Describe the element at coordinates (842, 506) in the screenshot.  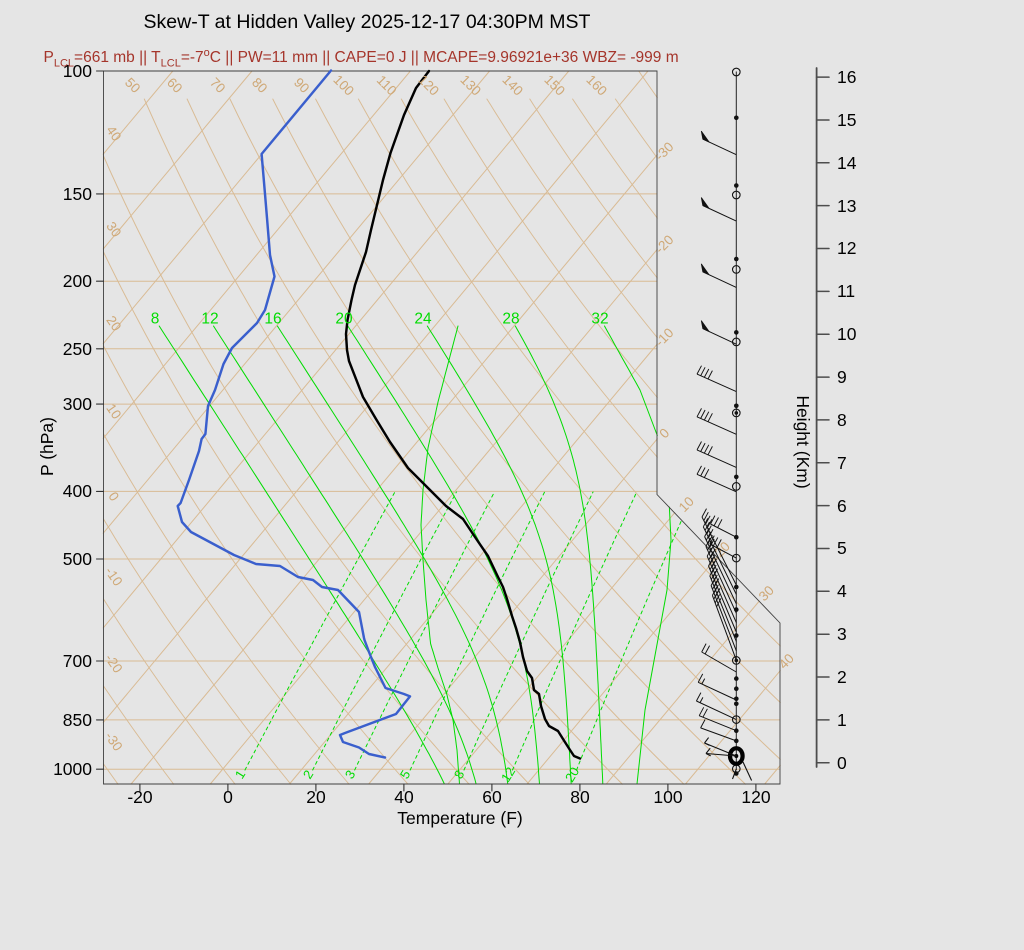
I see `svg-text: 6` at that location.